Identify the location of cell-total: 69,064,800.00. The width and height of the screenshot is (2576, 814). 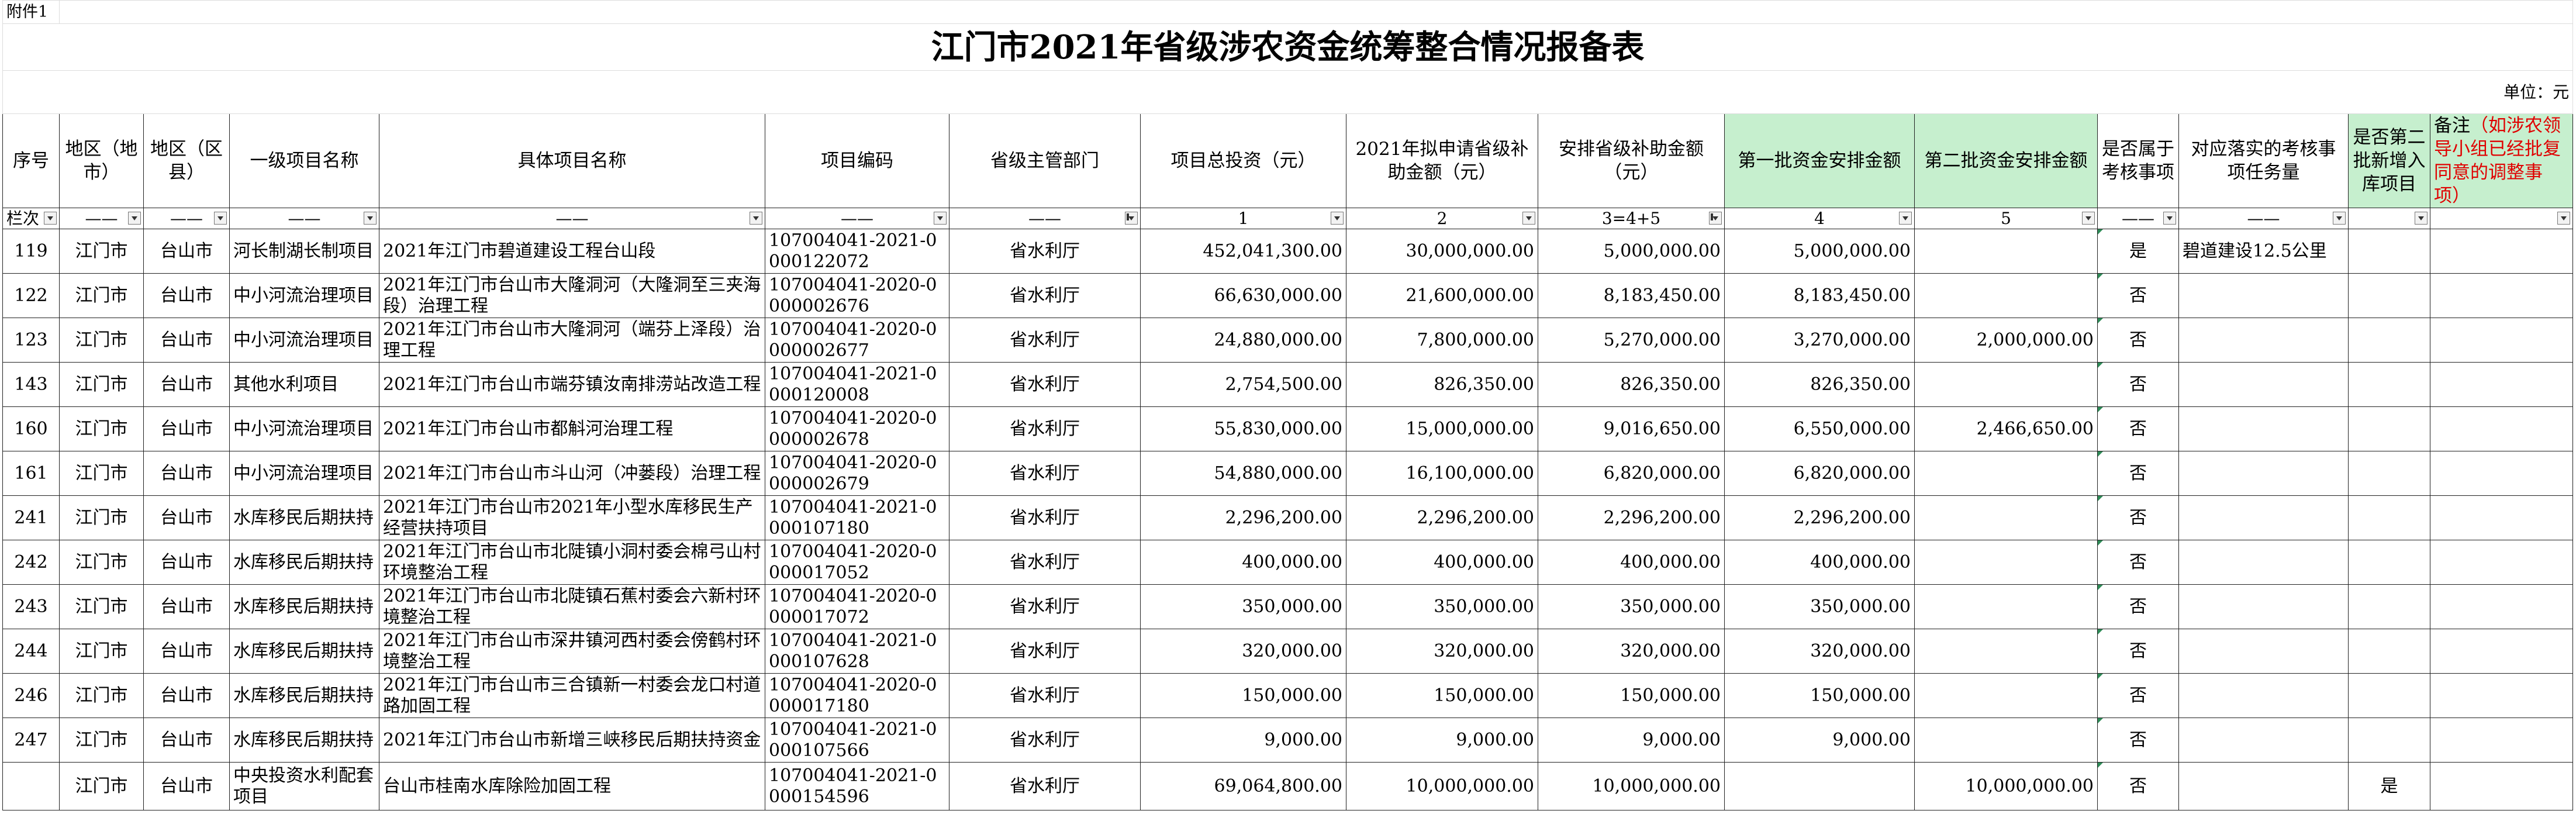
(1243, 786).